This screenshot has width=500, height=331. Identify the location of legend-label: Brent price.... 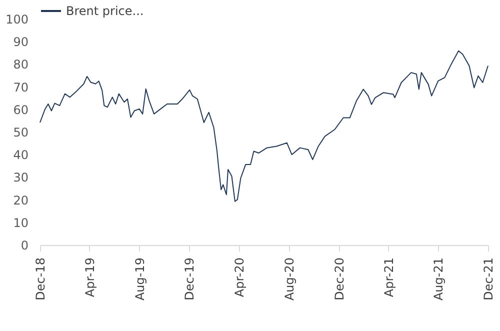
(105, 11).